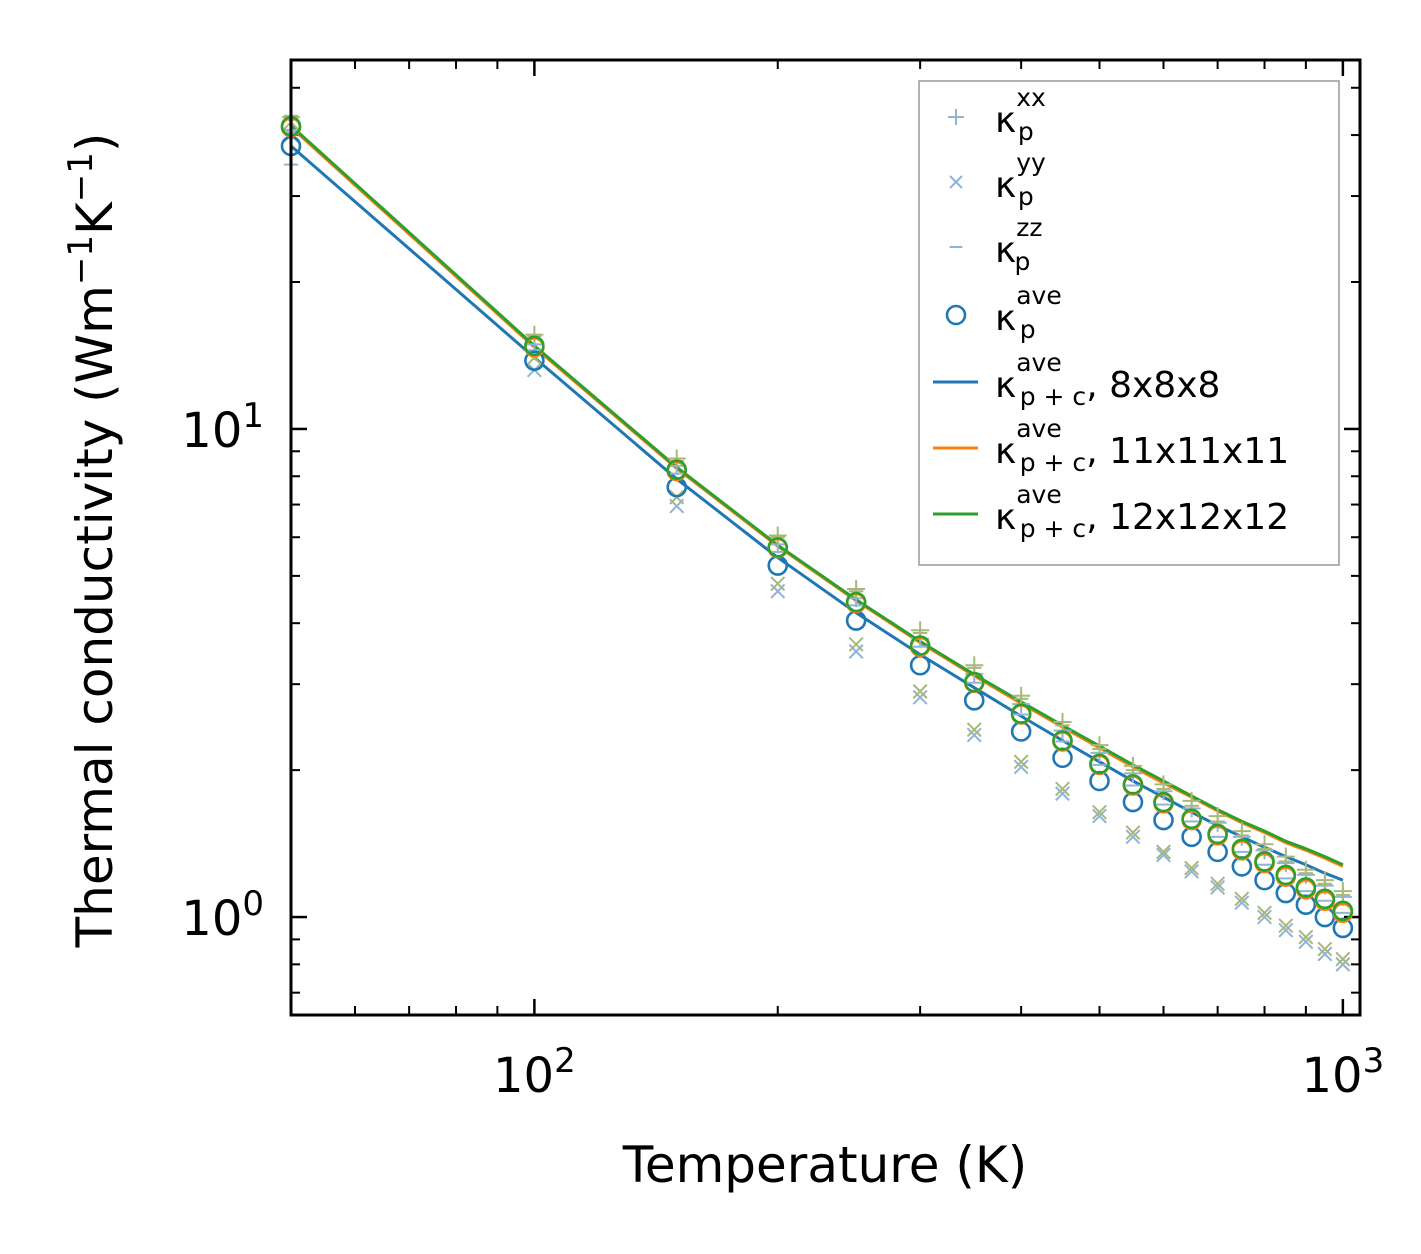 The image size is (1421, 1254). What do you see at coordinates (1142, 511) in the screenshot?
I see `legend-label: κave p + c, 12x12x12` at bounding box center [1142, 511].